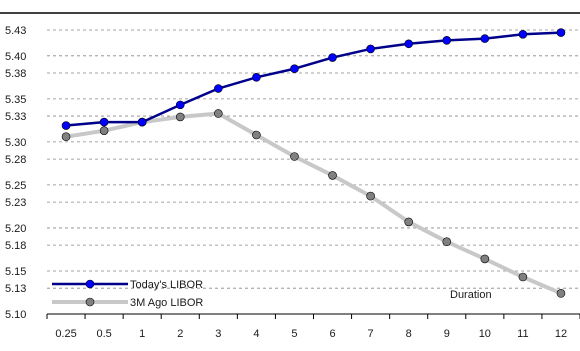 The image size is (580, 351). What do you see at coordinates (409, 334) in the screenshot?
I see `x-tick-label: 8` at bounding box center [409, 334].